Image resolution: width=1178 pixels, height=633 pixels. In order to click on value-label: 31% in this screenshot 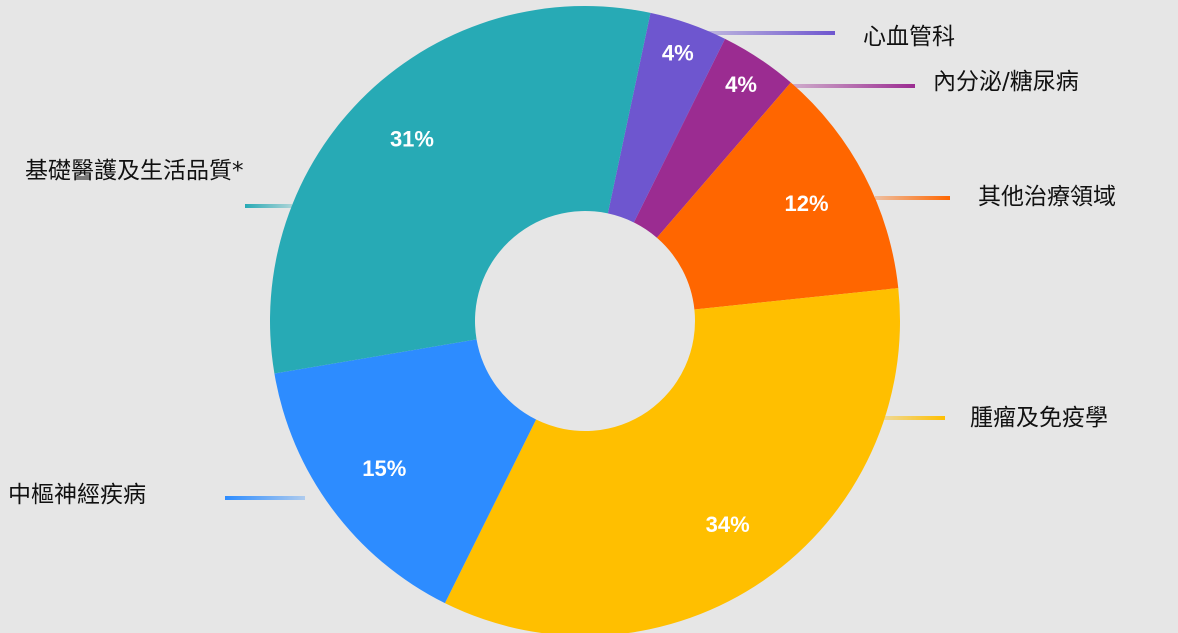, I will do `click(412, 138)`.